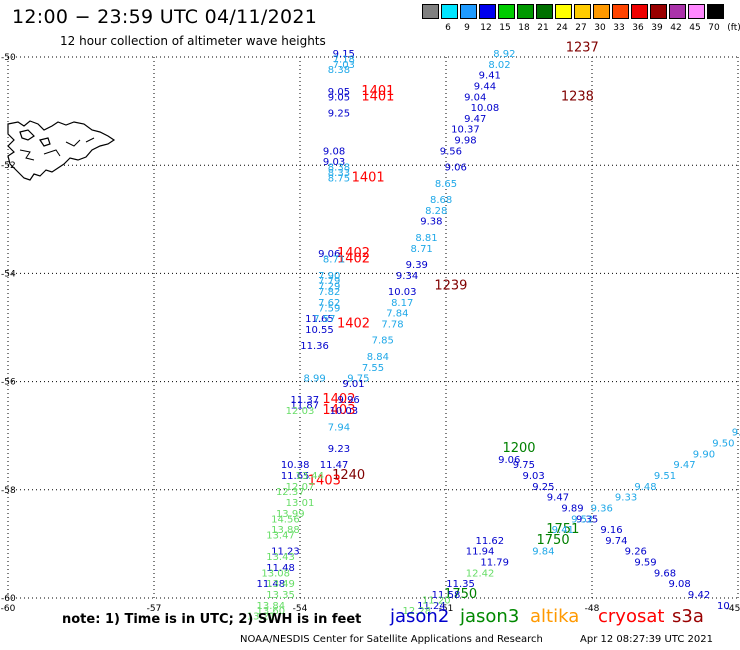  What do you see at coordinates (581, 28) in the screenshot?
I see `color-scale-label: 27` at bounding box center [581, 28].